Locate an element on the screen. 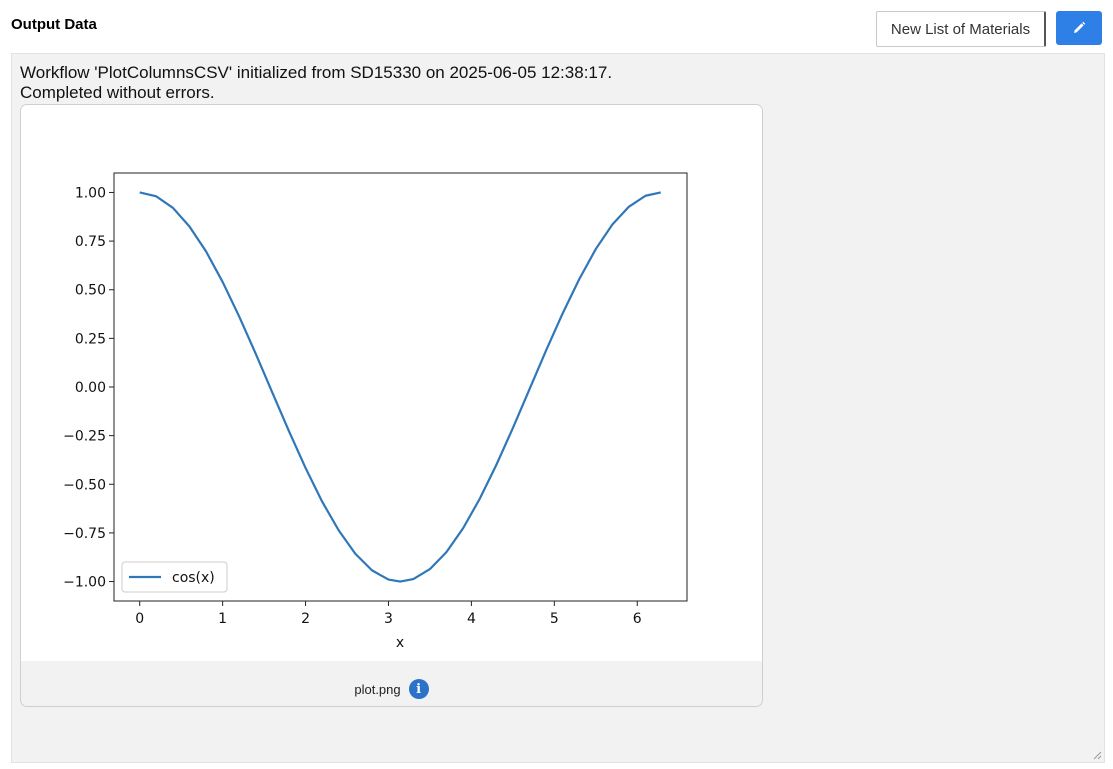 The width and height of the screenshot is (1113, 769). x-tick-label: 6 is located at coordinates (637, 619).